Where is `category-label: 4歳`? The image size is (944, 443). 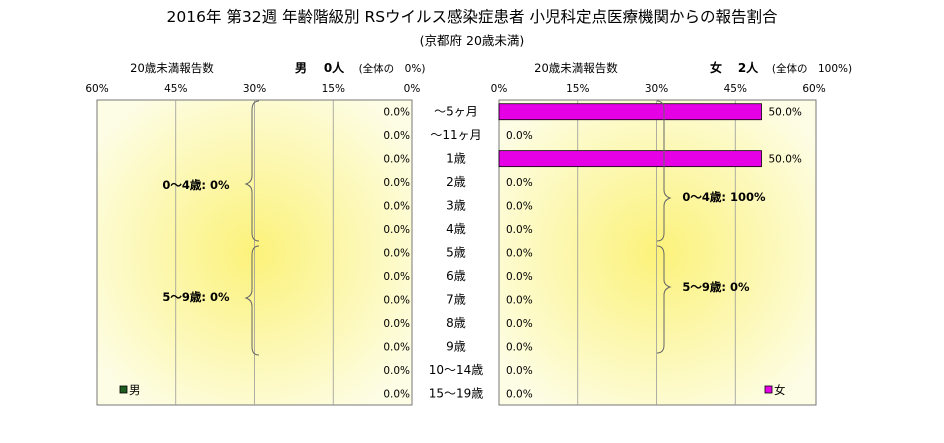 category-label: 4歳 is located at coordinates (456, 229).